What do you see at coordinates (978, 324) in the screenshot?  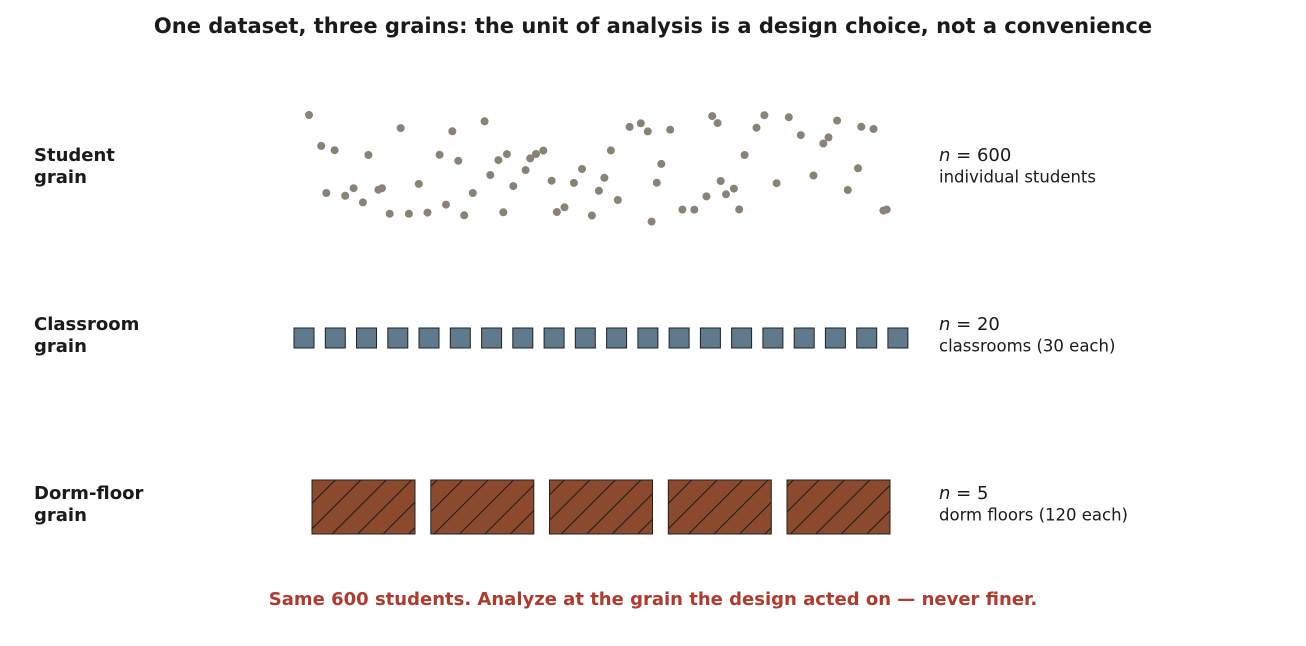 I see `count-value: = 20` at bounding box center [978, 324].